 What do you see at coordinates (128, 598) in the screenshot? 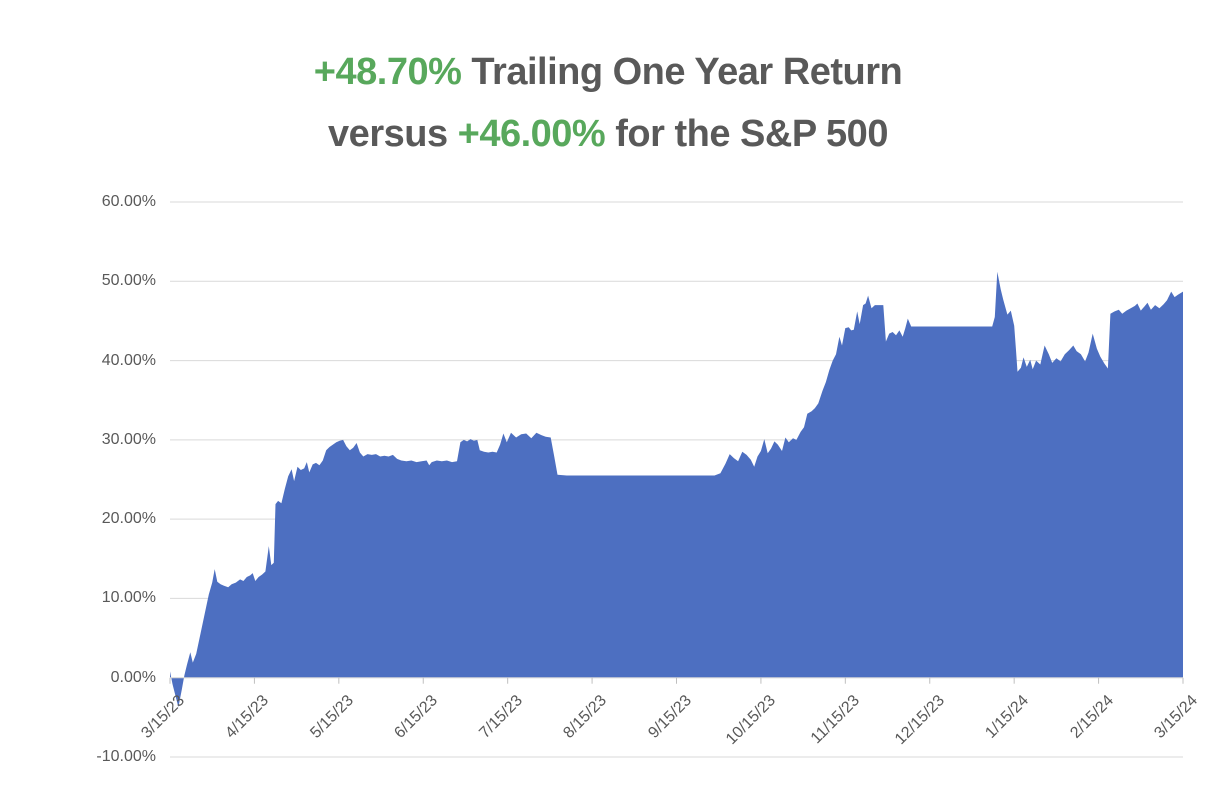
I see `y-axis-label: 10.00%` at bounding box center [128, 598].